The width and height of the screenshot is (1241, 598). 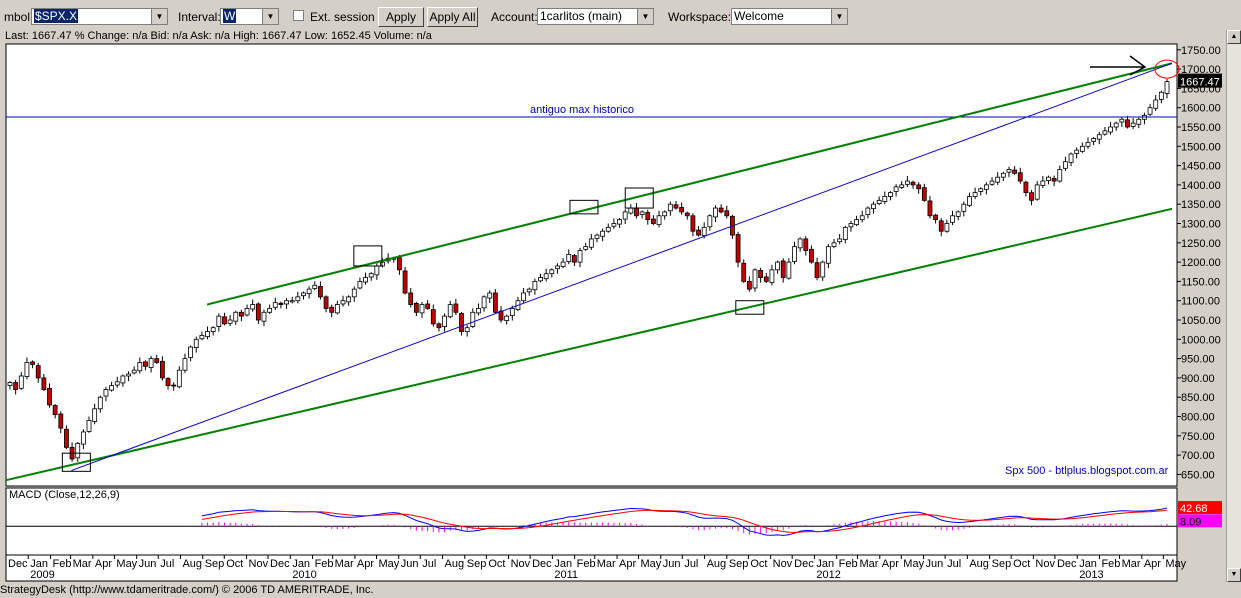 What do you see at coordinates (1200, 508) in the screenshot?
I see `macd-value-tag` at bounding box center [1200, 508].